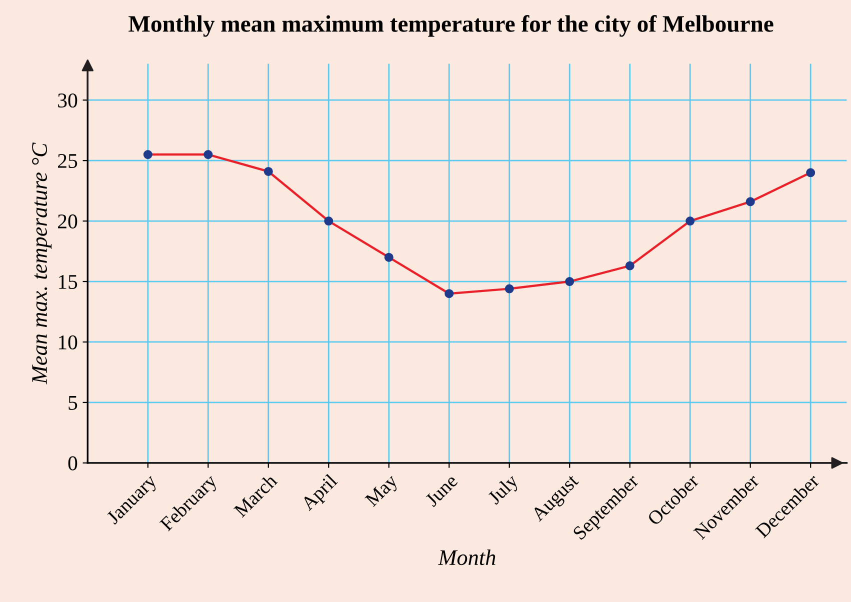 This screenshot has width=851, height=602. I want to click on x-axis-title: Month, so click(467, 557).